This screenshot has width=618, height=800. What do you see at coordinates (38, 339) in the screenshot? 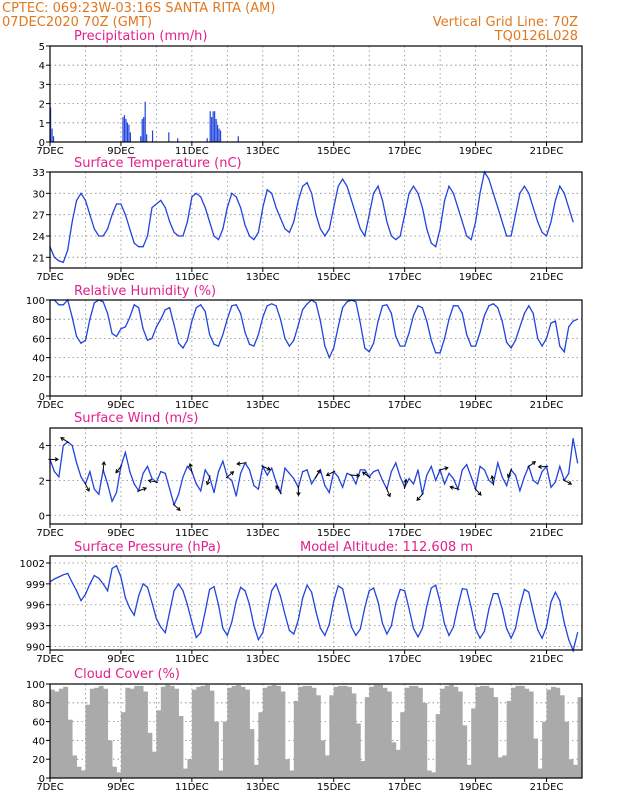
I see `y-tick-label: 60` at bounding box center [38, 339].